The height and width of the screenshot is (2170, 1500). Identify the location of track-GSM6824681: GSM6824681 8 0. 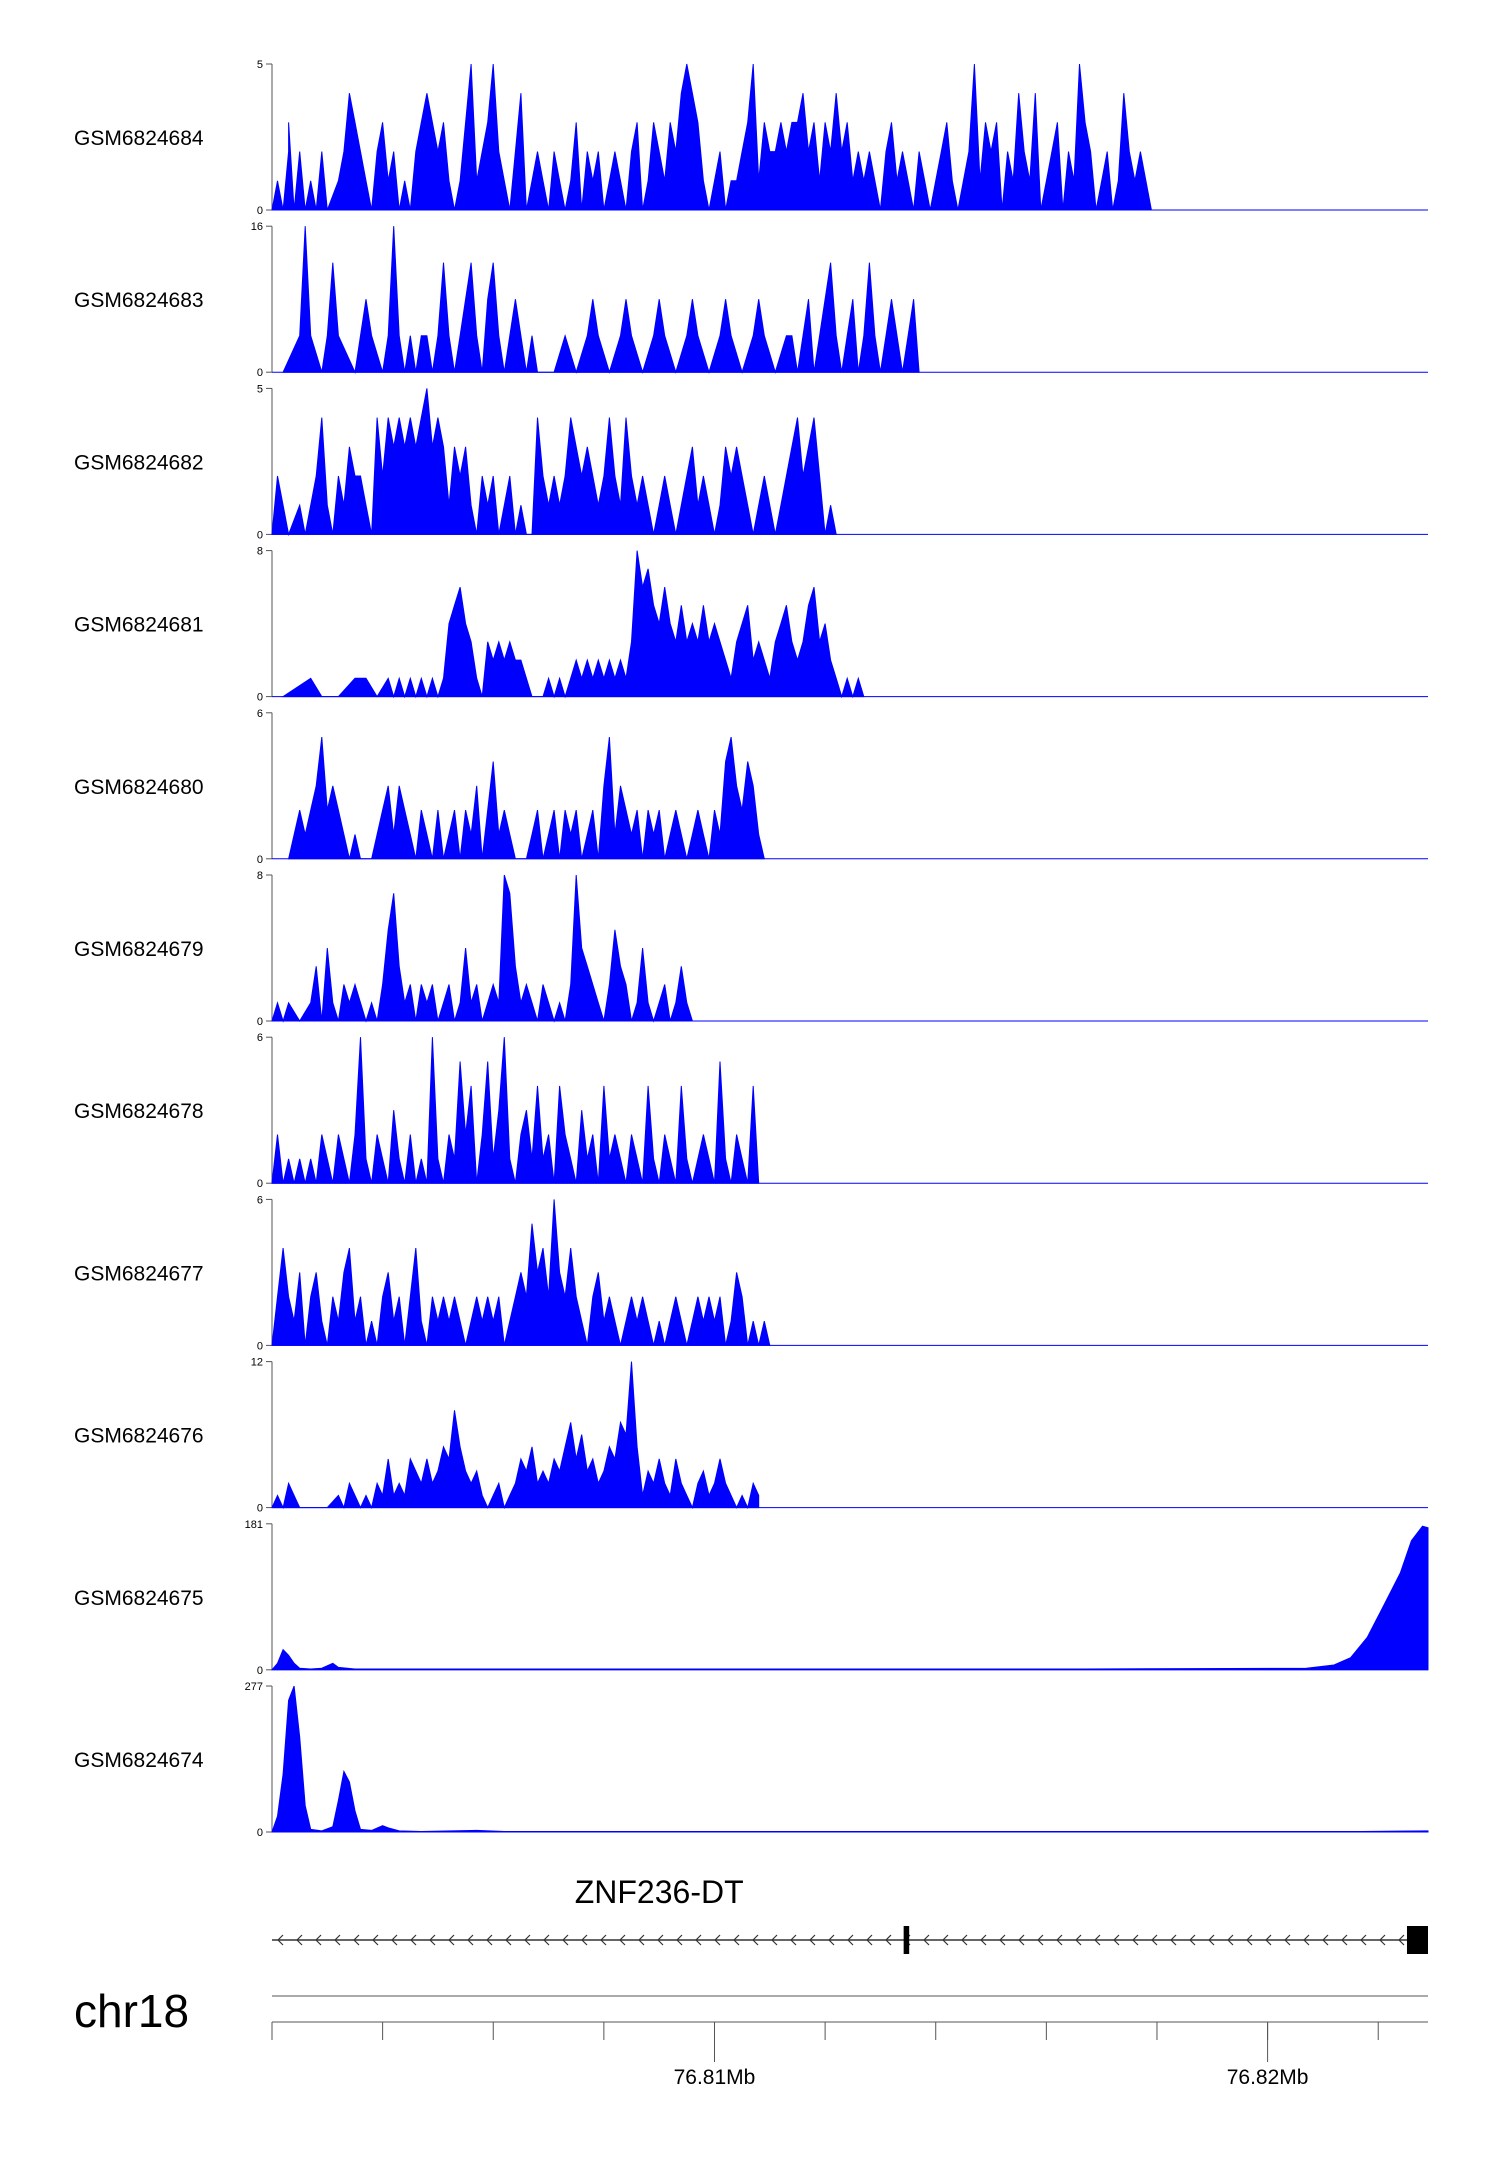
(751, 625).